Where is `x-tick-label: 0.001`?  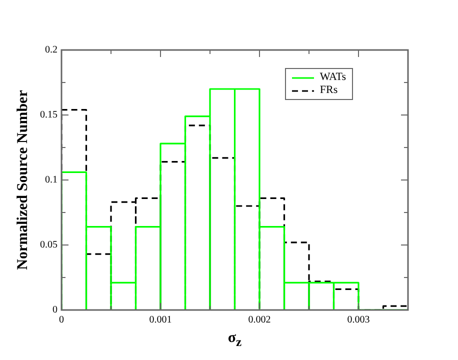
x-tick-label: 0.001 is located at coordinates (160, 320).